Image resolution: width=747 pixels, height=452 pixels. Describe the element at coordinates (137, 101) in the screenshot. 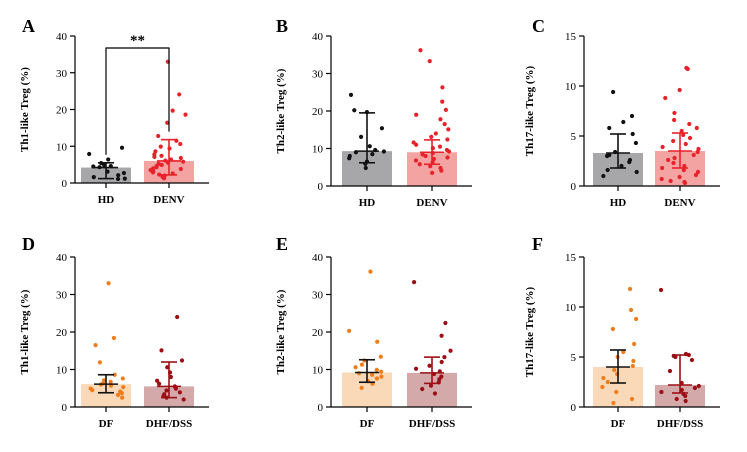

I see `significance-bracket` at that location.